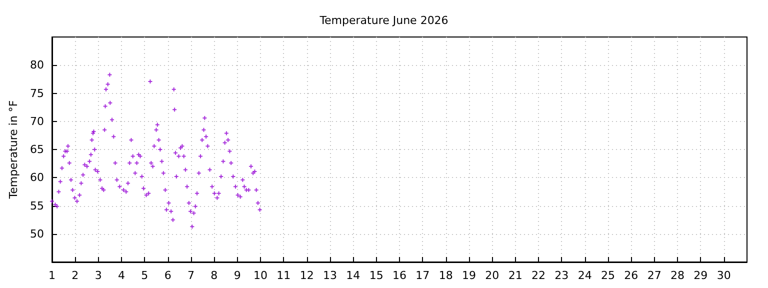 This screenshot has height=288, width=768. Describe the element at coordinates (261, 275) in the screenshot. I see `x-tick-label: 10` at that location.